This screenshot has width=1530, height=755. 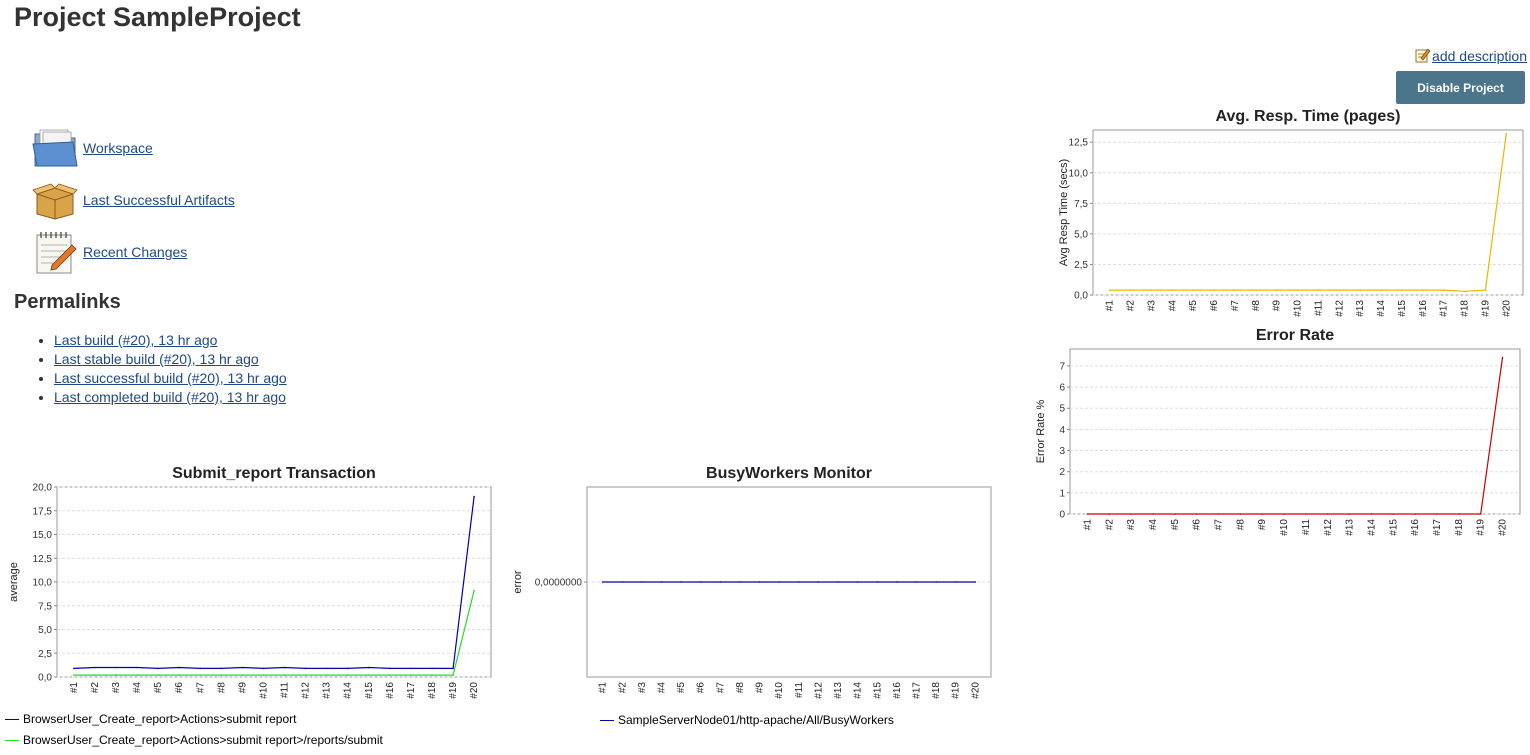 I want to click on y-tick-label: 2,5, so click(x=45, y=654).